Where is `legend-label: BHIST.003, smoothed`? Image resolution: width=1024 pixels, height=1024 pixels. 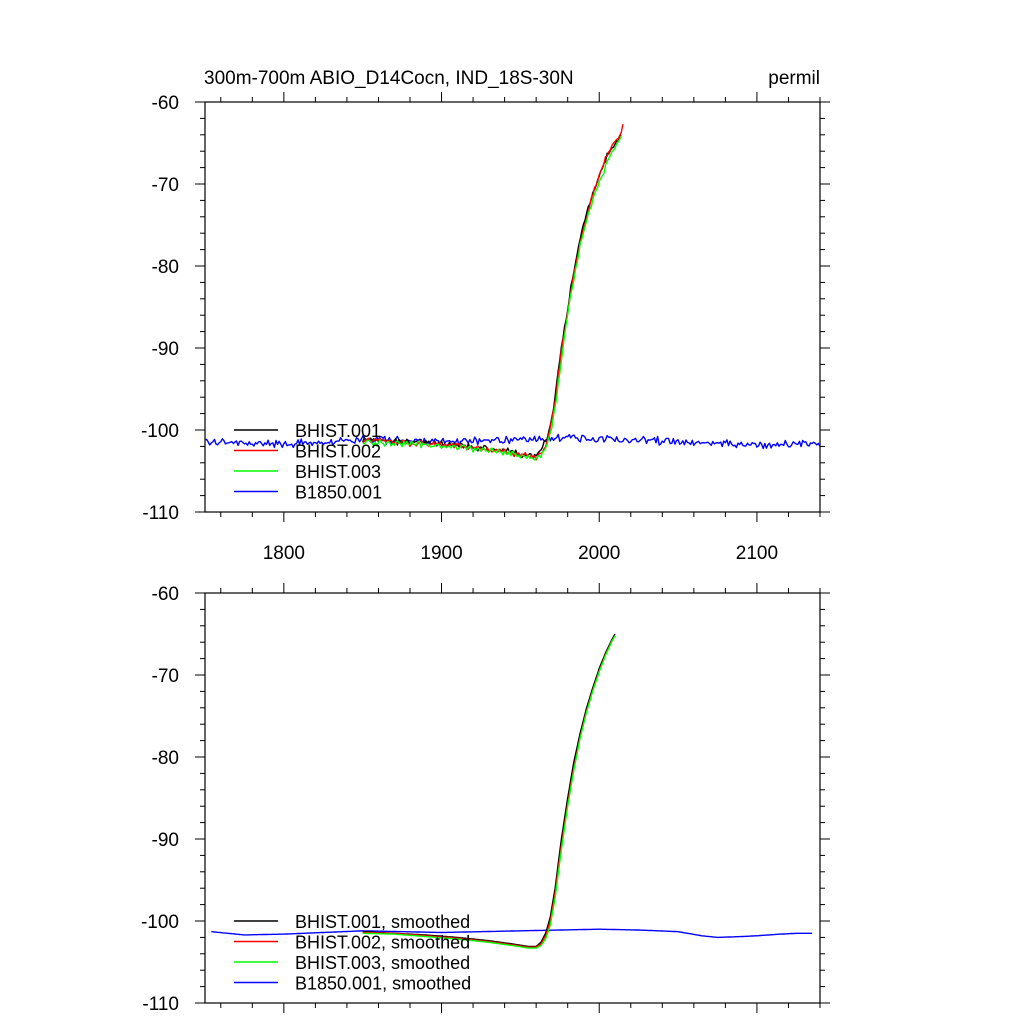 legend-label: BHIST.003, smoothed is located at coordinates (382, 963).